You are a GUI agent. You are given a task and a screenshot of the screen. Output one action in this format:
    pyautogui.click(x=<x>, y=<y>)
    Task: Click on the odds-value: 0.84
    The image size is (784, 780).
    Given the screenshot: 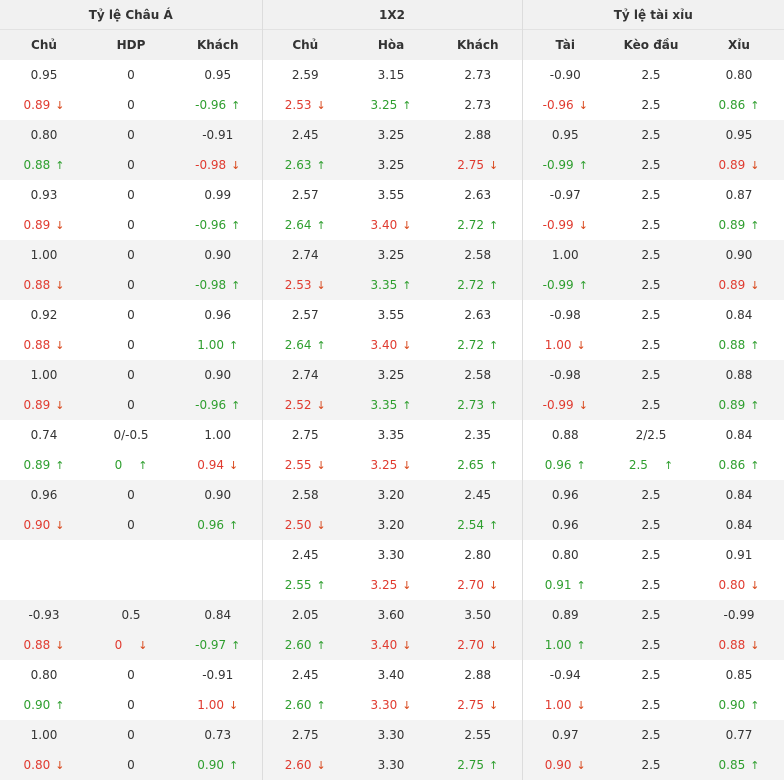 What is the action you would take?
    pyautogui.click(x=739, y=495)
    